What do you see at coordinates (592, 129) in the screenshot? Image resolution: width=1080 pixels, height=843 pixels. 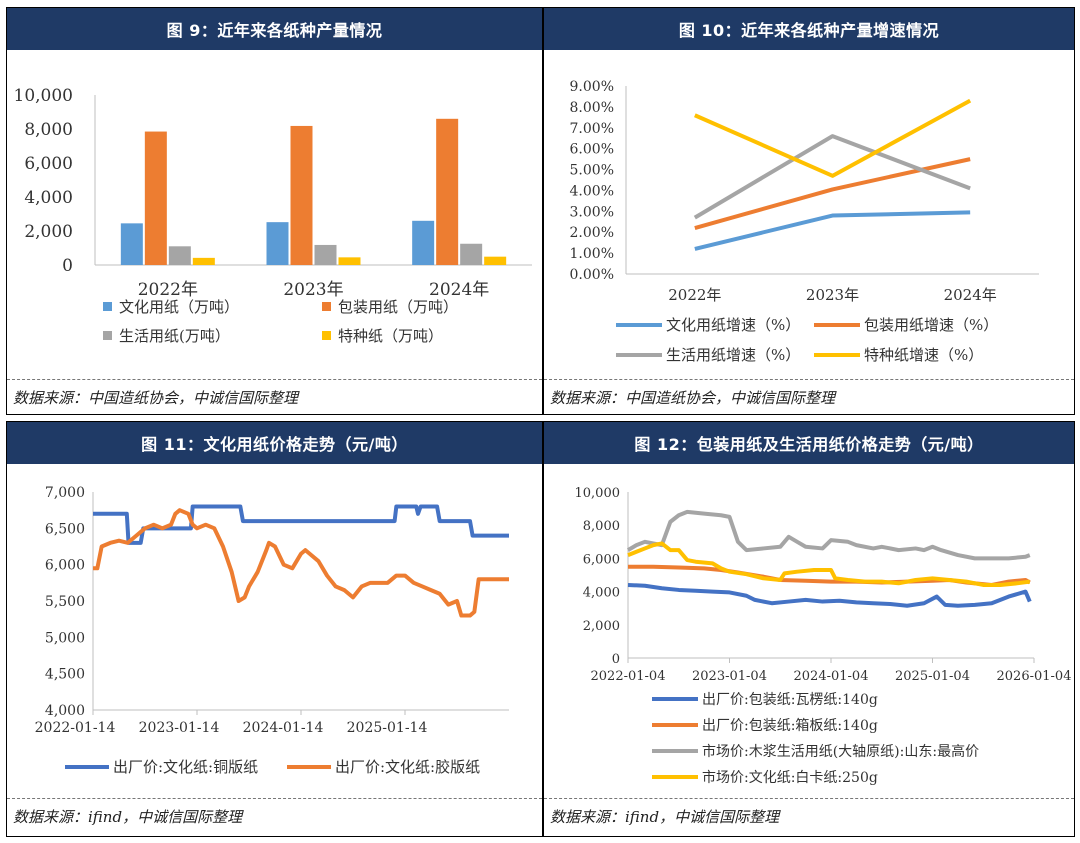 I see `y-tick-label: 7.00%` at bounding box center [592, 129].